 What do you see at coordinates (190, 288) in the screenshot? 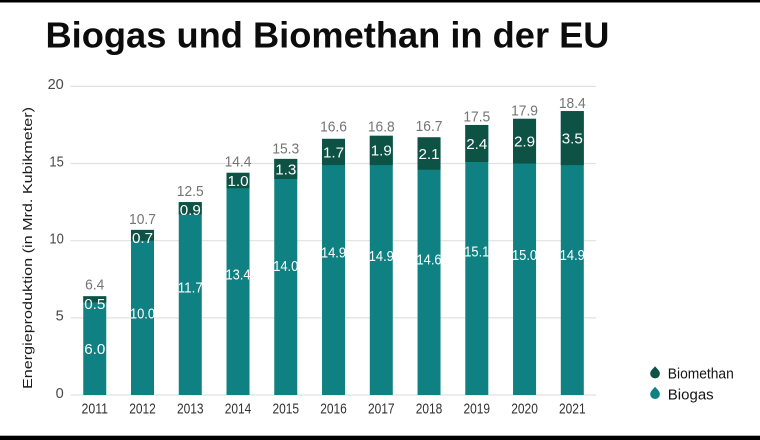
I see `svg-text: 11.7` at bounding box center [190, 288].